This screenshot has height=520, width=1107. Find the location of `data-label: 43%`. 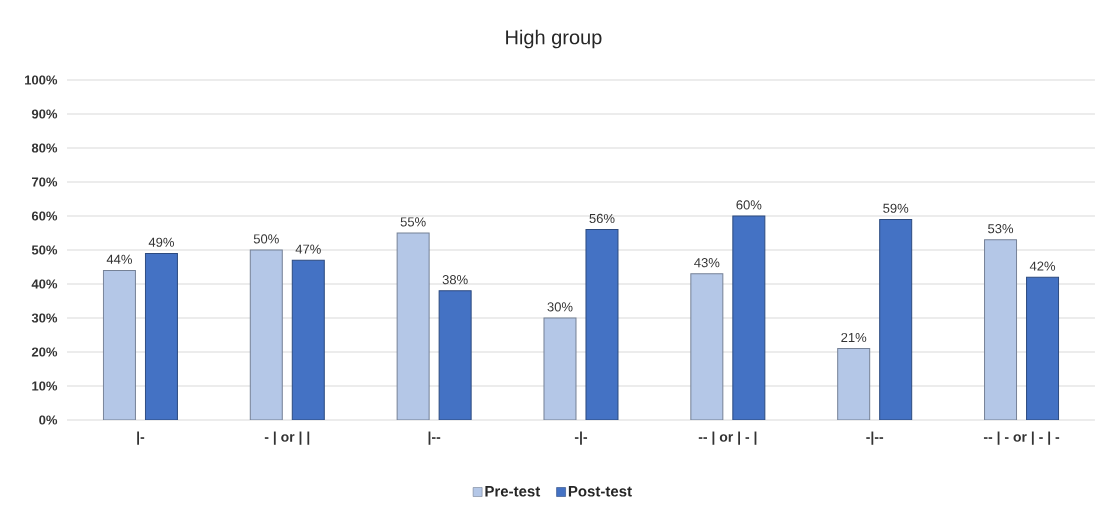

data-label: 43% is located at coordinates (707, 263).